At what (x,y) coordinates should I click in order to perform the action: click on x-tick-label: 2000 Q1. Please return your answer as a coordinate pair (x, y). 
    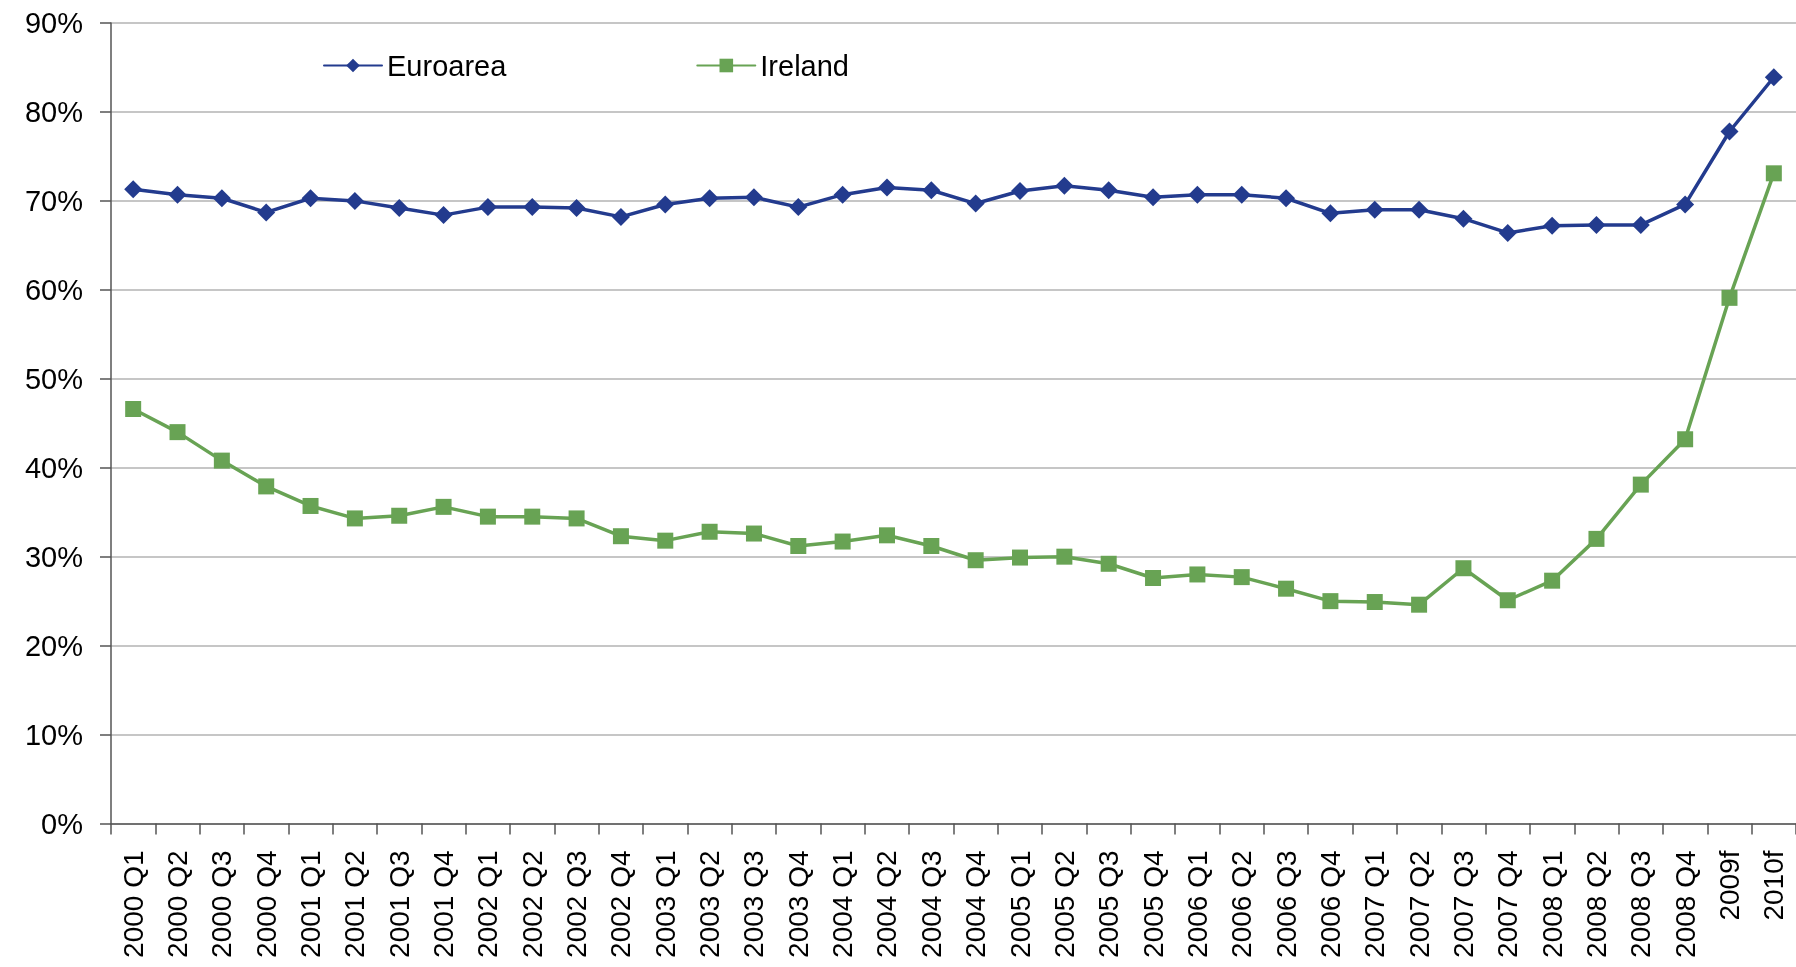
    Looking at the image, I should click on (133, 904).